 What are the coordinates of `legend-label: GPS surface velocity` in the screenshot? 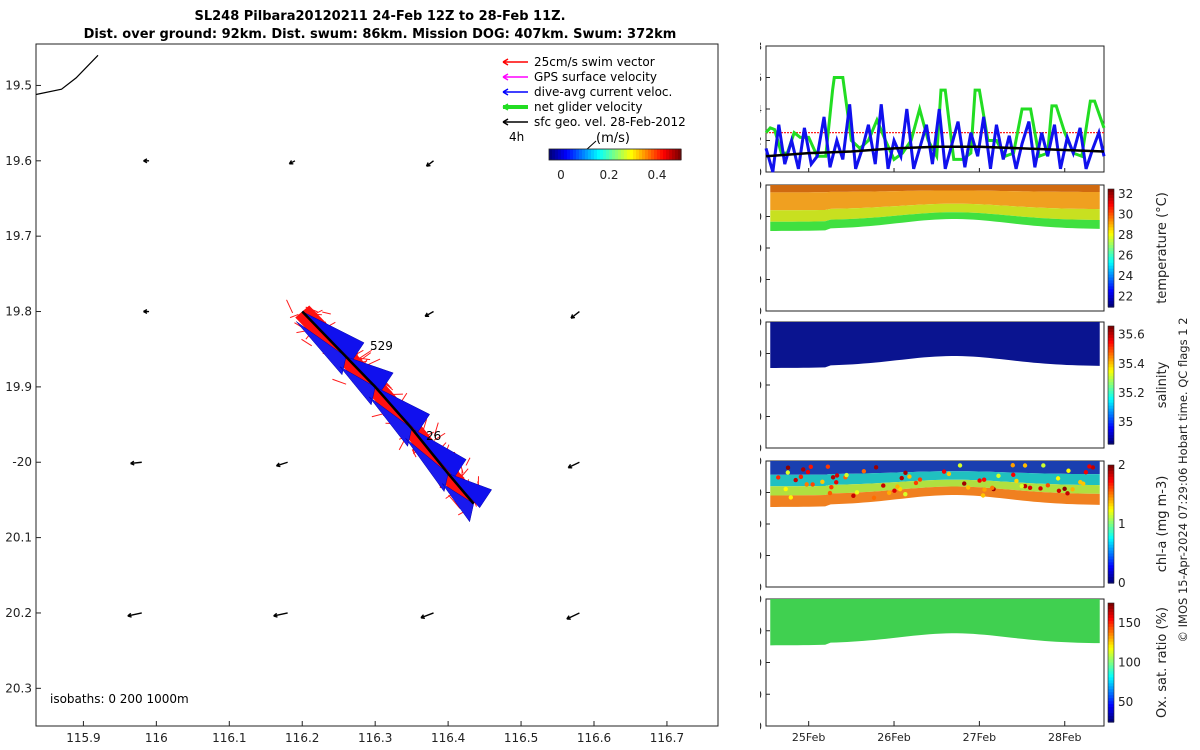 It's located at (595, 77).